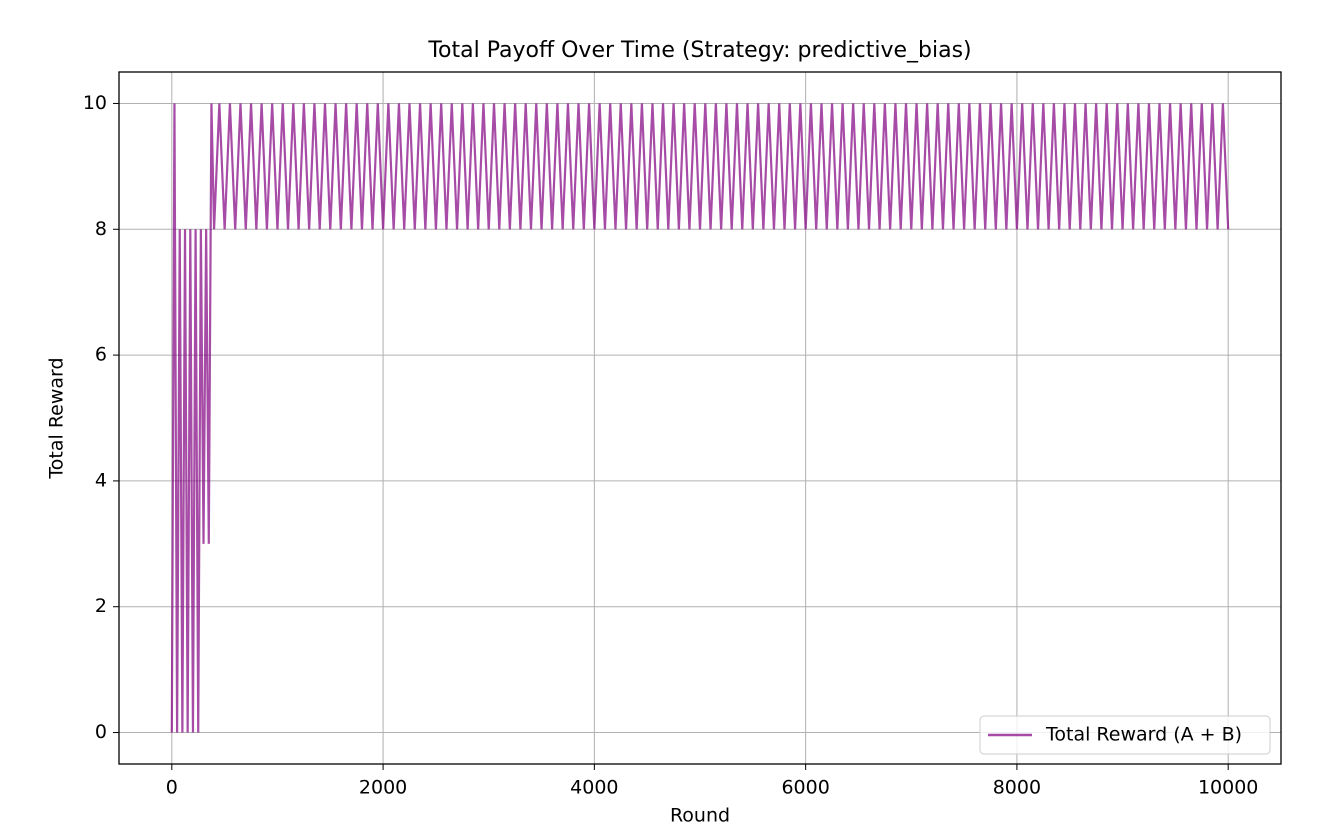 The width and height of the screenshot is (1317, 829). I want to click on legend-box, so click(1125, 735).